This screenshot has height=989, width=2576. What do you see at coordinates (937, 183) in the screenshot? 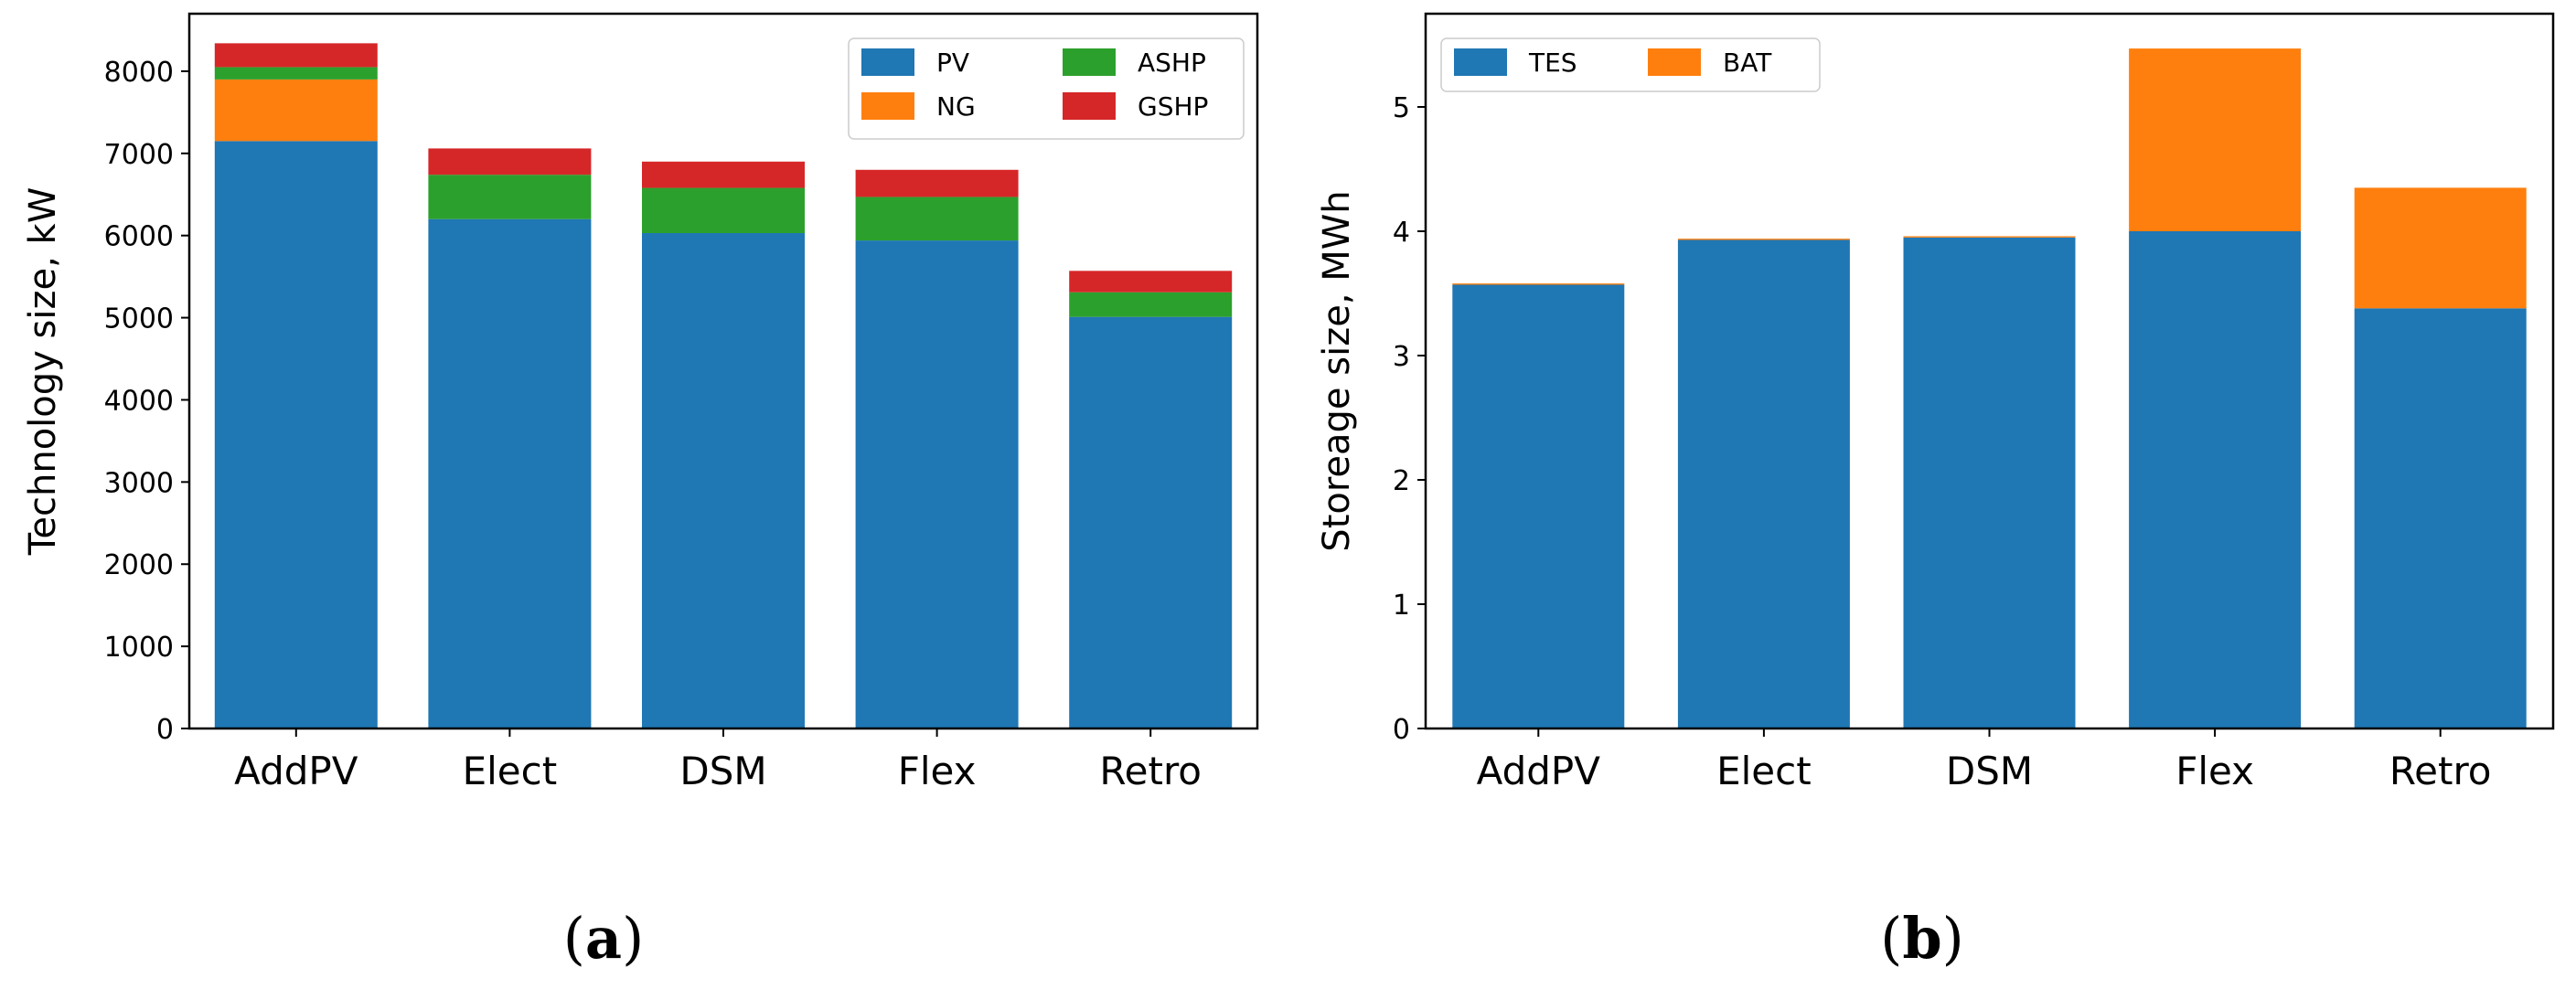
I see `bar-gshp-flex` at bounding box center [937, 183].